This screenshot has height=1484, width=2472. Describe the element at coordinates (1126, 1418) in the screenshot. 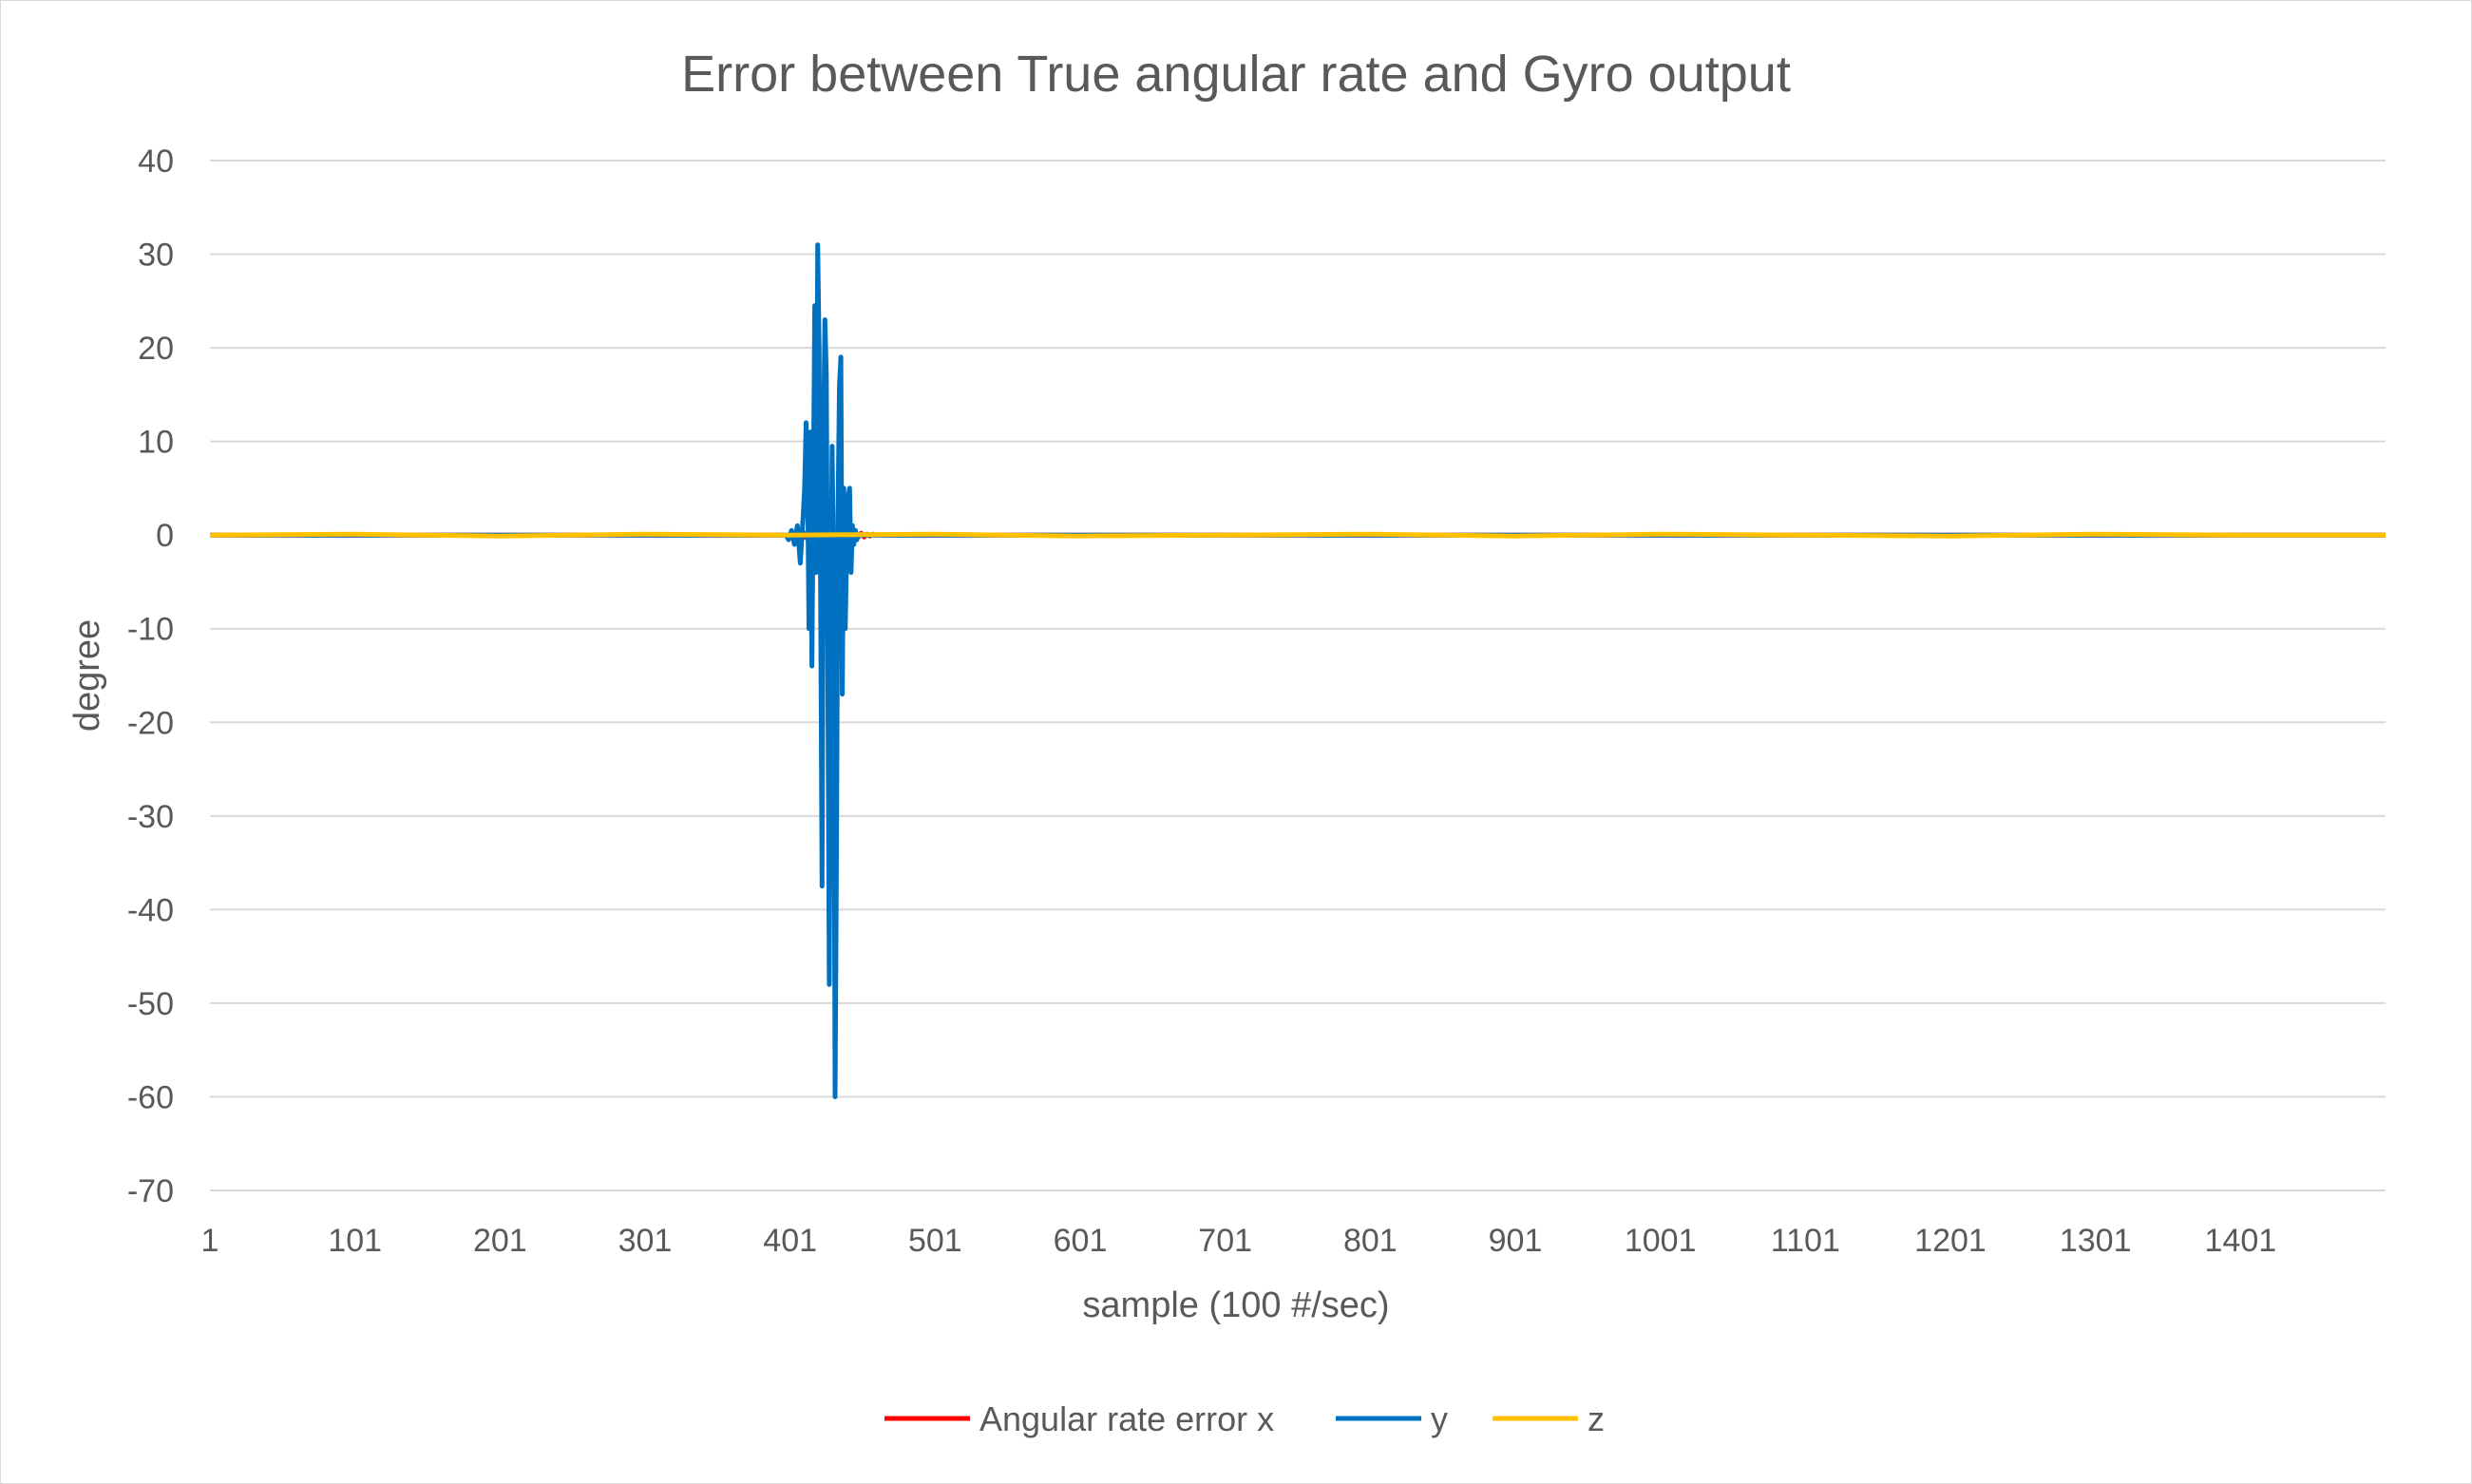

I see `legend-label: Angular rate error x` at that location.